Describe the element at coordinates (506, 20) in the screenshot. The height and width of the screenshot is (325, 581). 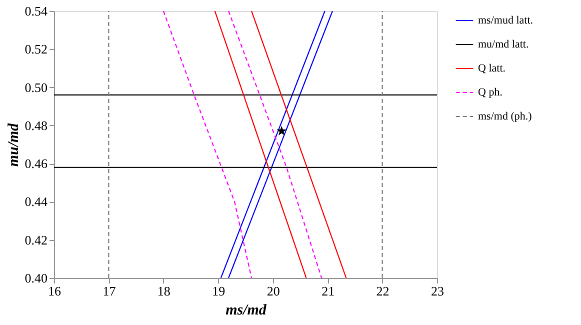
I see `legend-label: ms/mud latt.` at that location.